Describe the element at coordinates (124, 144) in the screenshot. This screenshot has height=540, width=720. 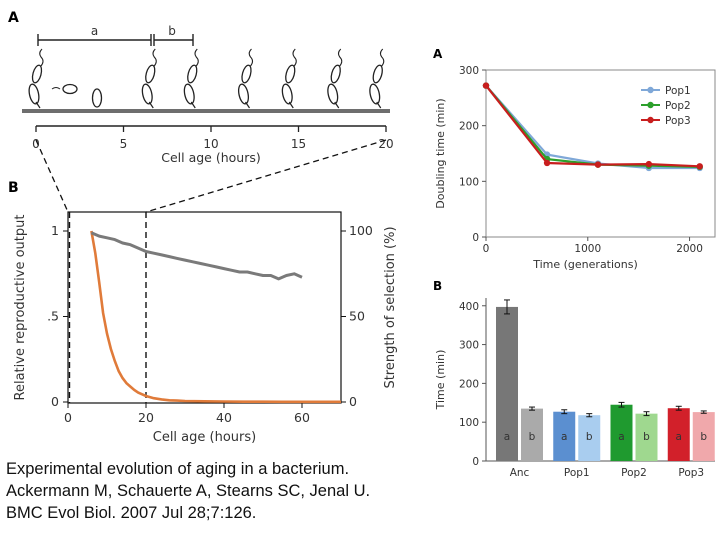
I see `timeline-tick-label-1: 5` at that location.